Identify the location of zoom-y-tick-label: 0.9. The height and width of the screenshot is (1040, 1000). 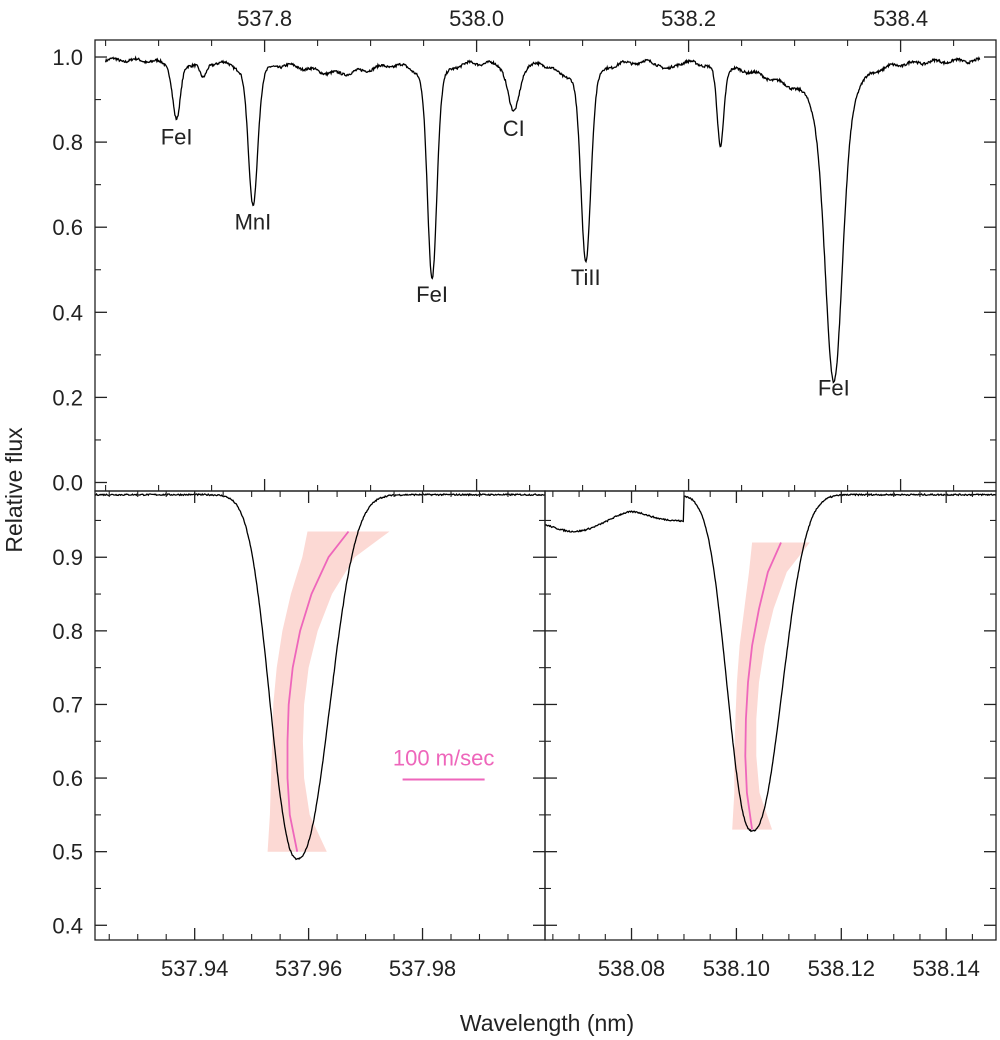
(67, 557).